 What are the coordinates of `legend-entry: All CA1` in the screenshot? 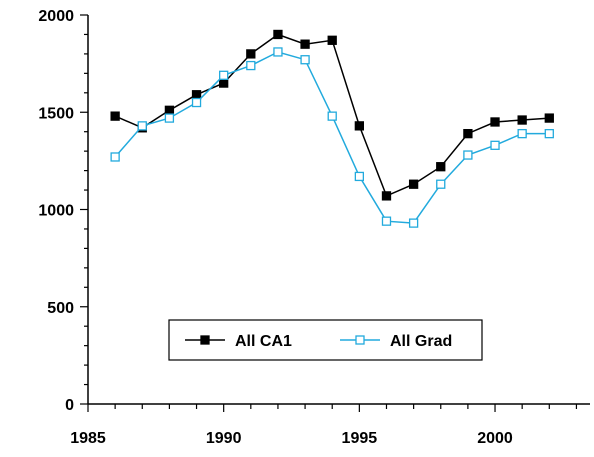 It's located at (238, 341).